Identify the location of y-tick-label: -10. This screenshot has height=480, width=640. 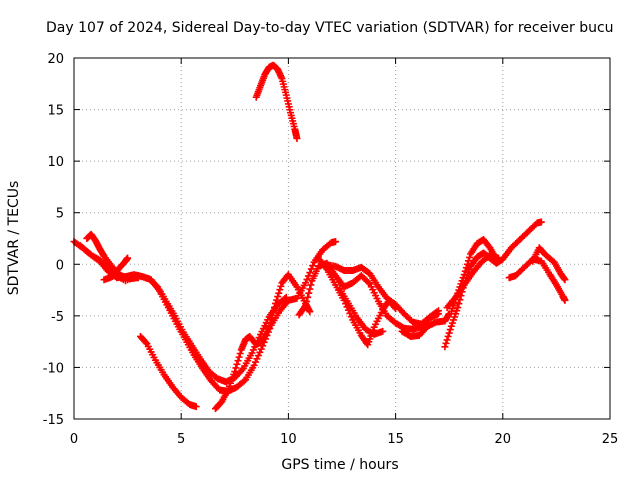
(53, 368).